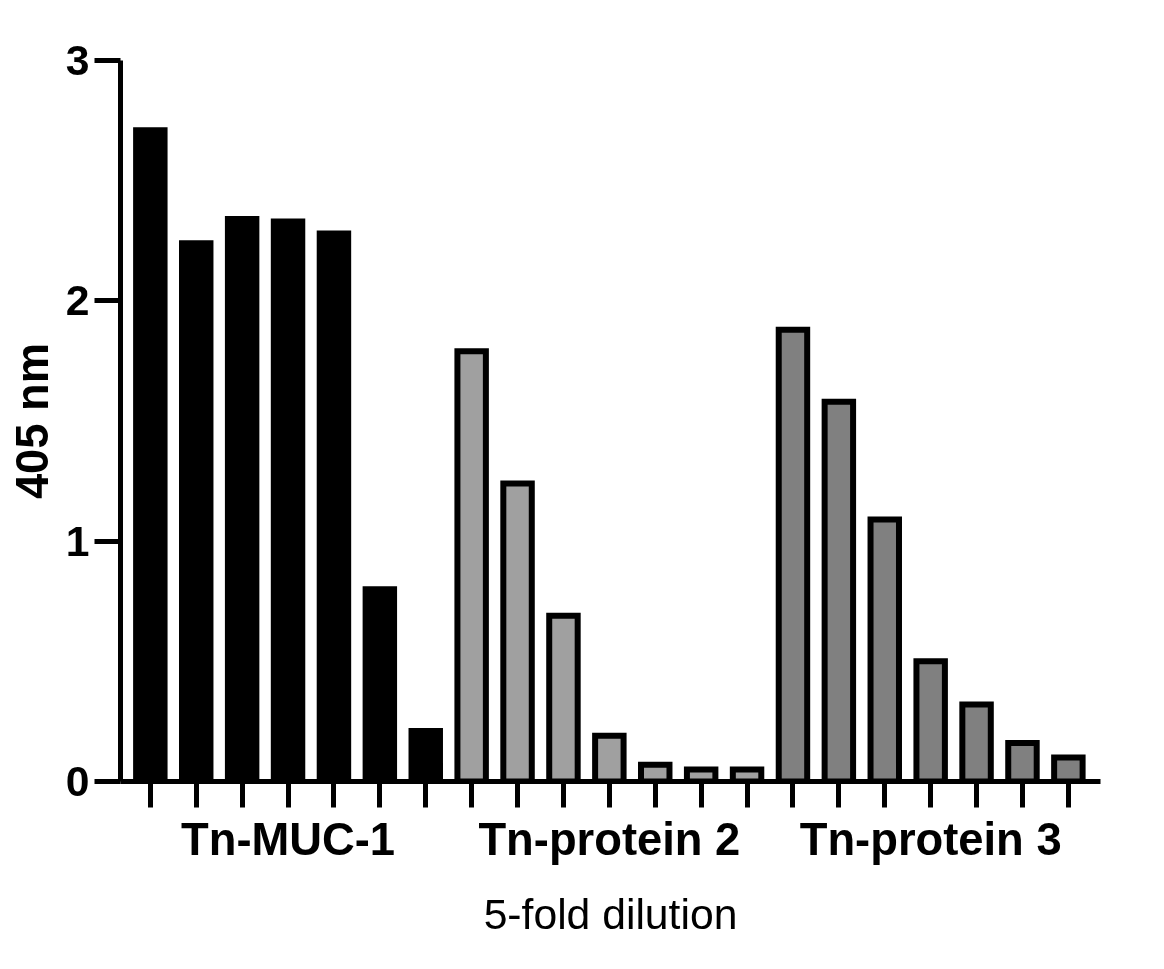  I want to click on y-tick-label: 1, so click(77, 540).